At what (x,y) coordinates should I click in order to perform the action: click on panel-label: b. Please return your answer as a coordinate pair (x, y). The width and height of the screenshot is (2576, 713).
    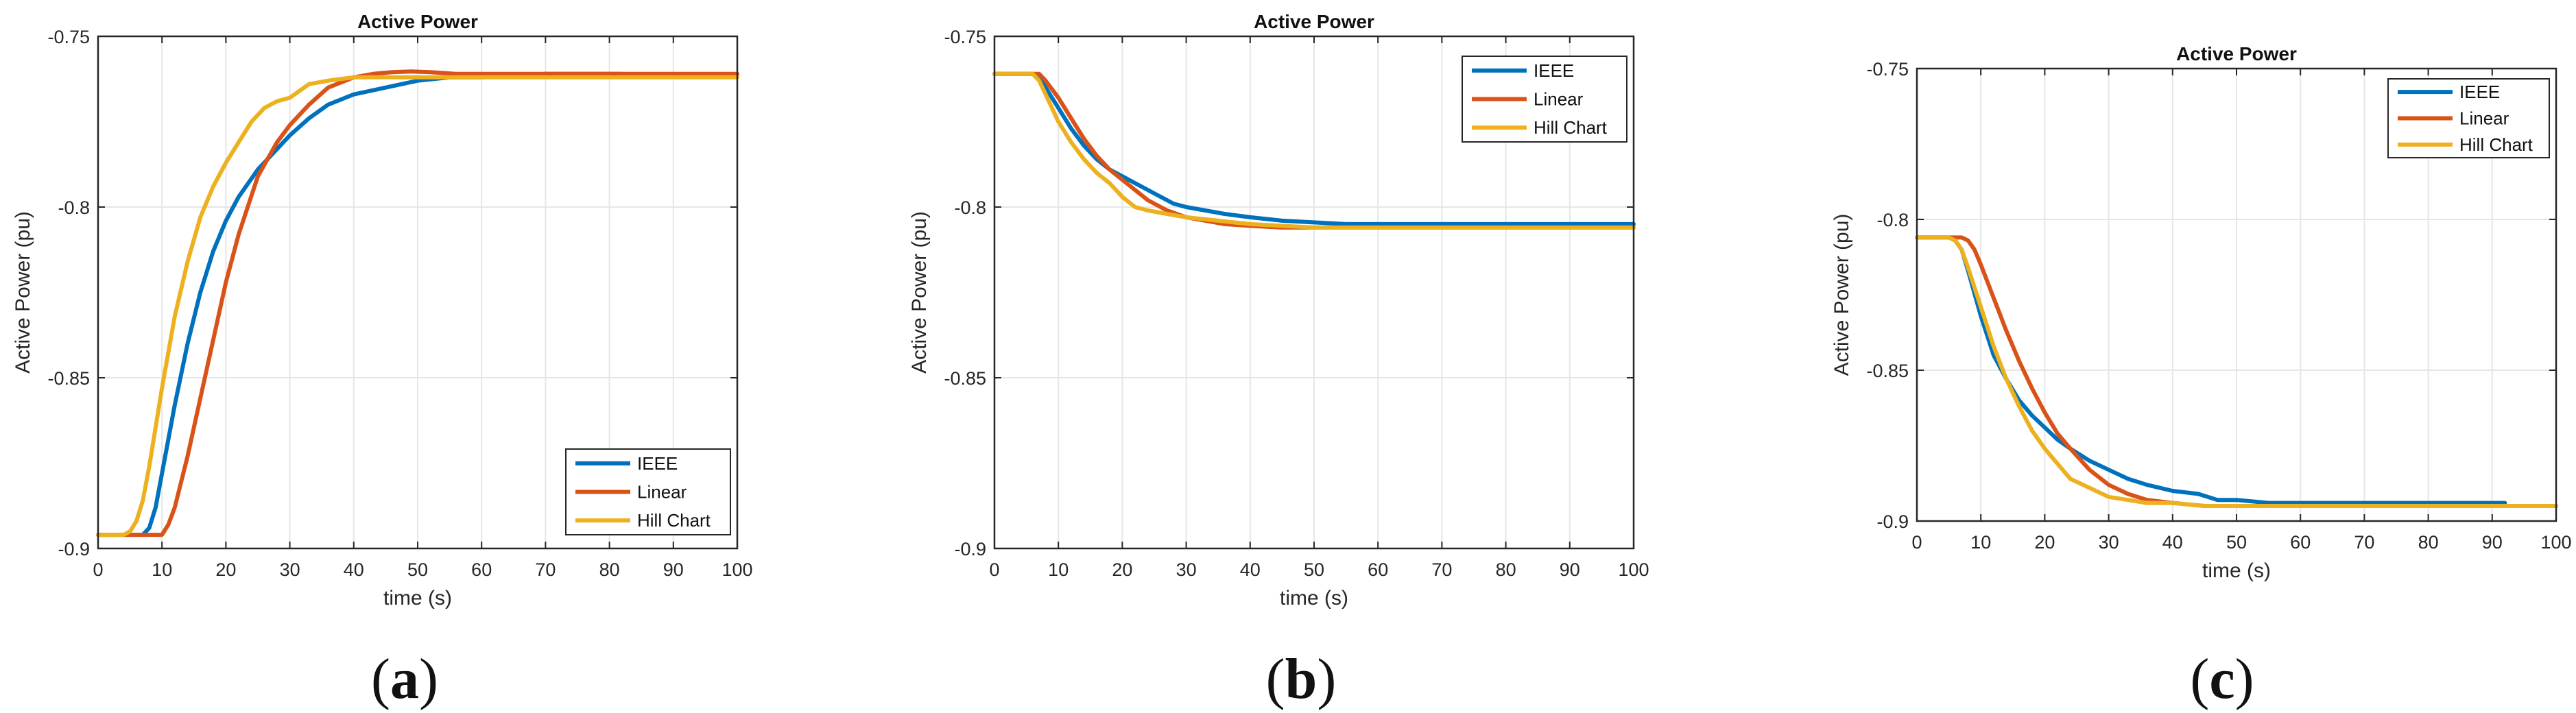
    Looking at the image, I should click on (1301, 679).